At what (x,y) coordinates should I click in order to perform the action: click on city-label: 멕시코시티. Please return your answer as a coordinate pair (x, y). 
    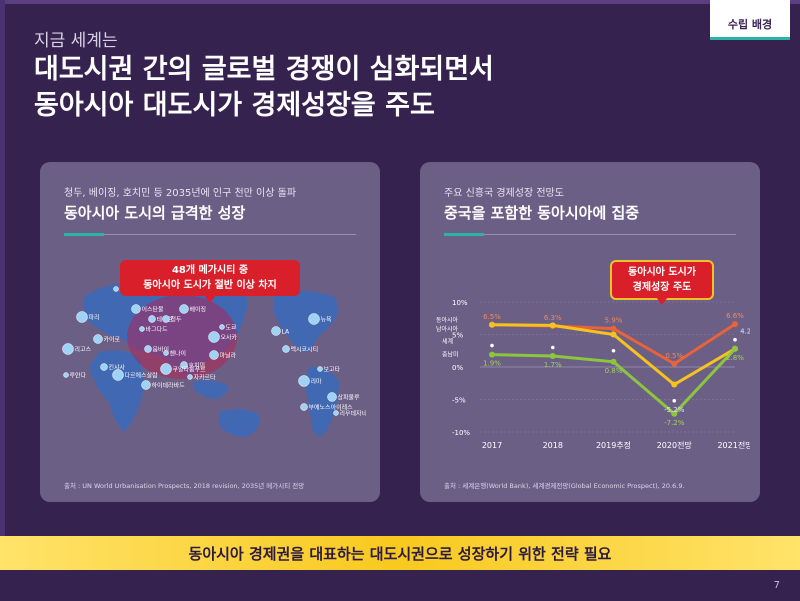
    Looking at the image, I should click on (305, 350).